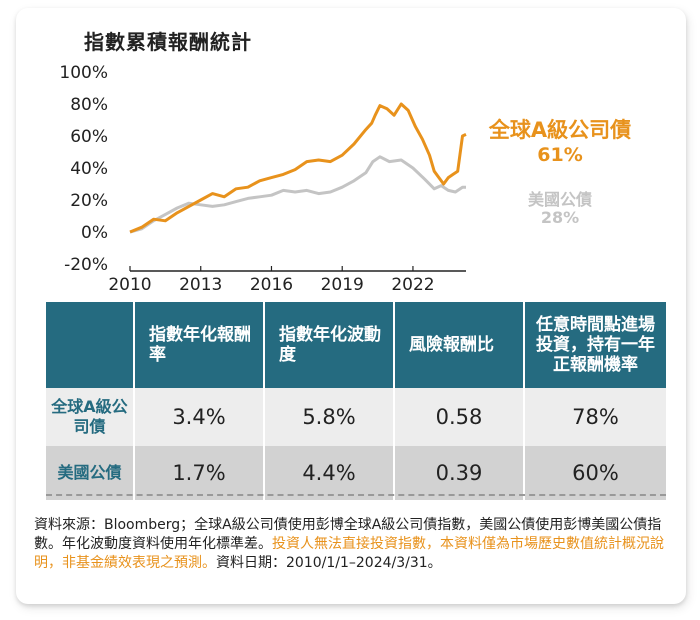  Describe the element at coordinates (342, 285) in the screenshot. I see `x-tick-label: 2019` at that location.